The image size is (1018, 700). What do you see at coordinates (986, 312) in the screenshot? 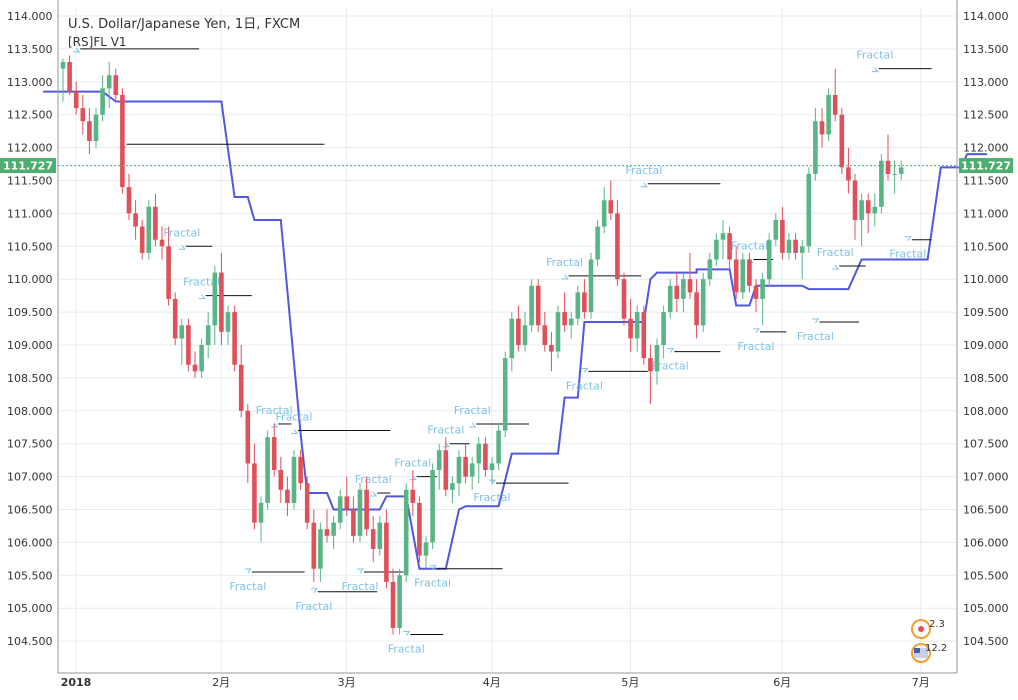
I see `y-tick-label-right: 109.500` at bounding box center [986, 312].